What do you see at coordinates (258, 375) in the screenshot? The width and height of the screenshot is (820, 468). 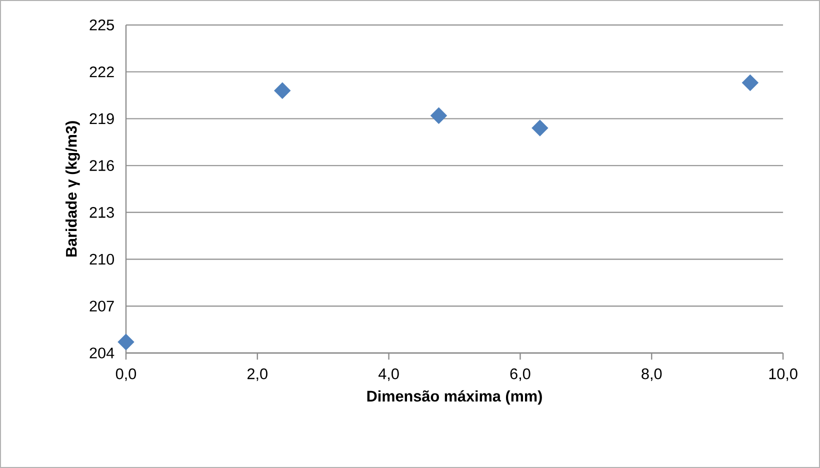 I see `x-tick-label: 2,0` at bounding box center [258, 375].